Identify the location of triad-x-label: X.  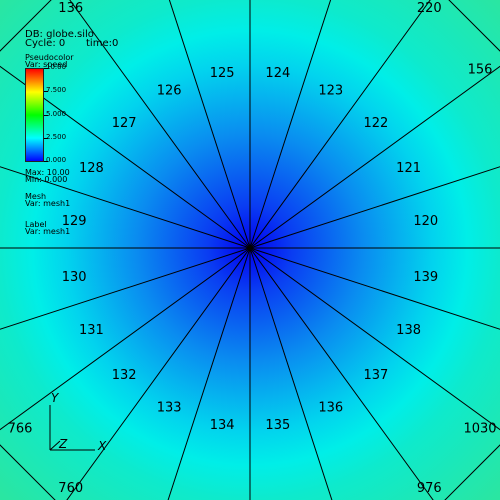
(102, 446).